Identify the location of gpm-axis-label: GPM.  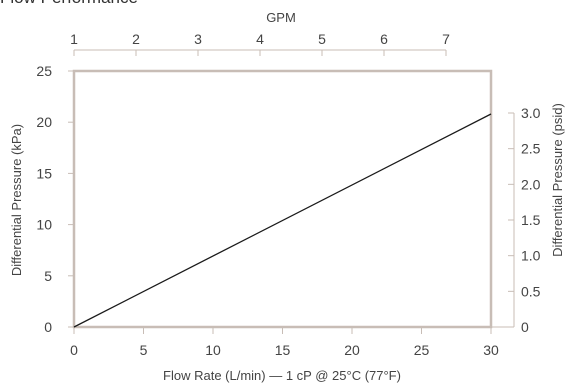
(281, 17).